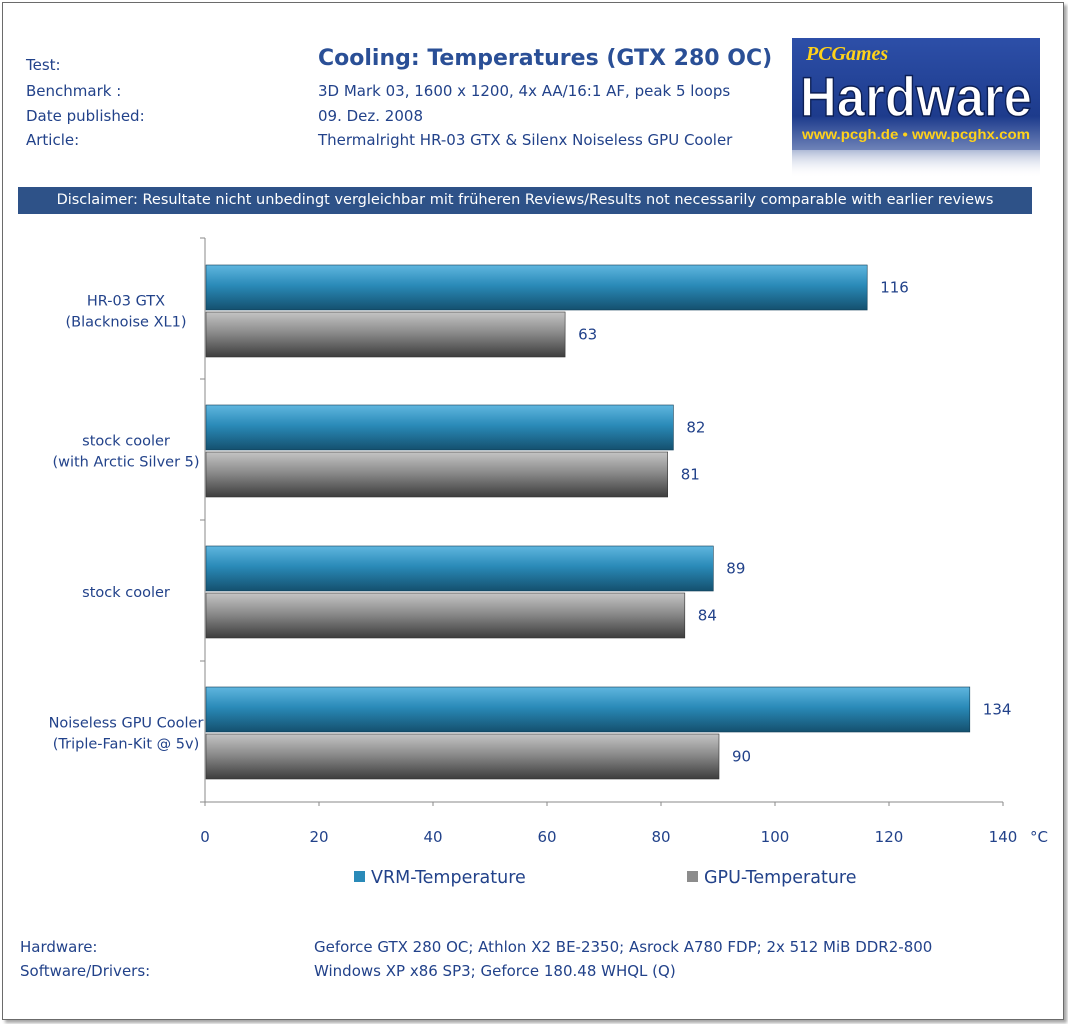 The image size is (1068, 1024). What do you see at coordinates (707, 616) in the screenshot?
I see `bar-value-label: 84` at bounding box center [707, 616].